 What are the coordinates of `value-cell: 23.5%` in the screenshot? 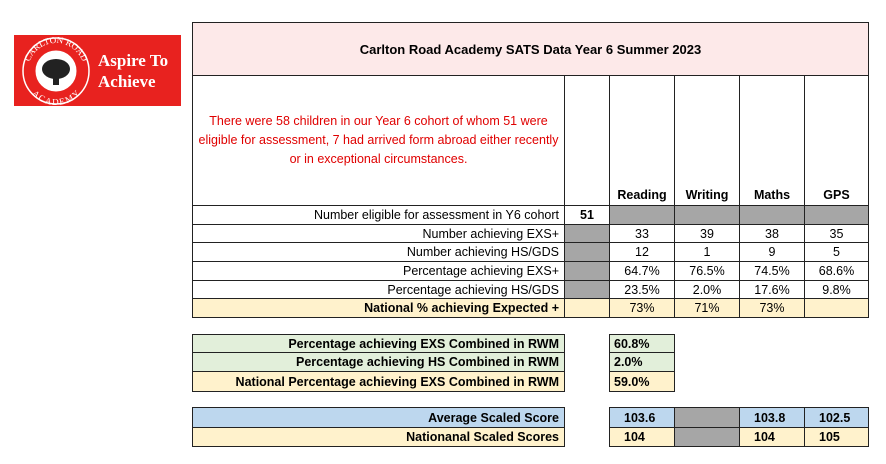 It's located at (642, 289).